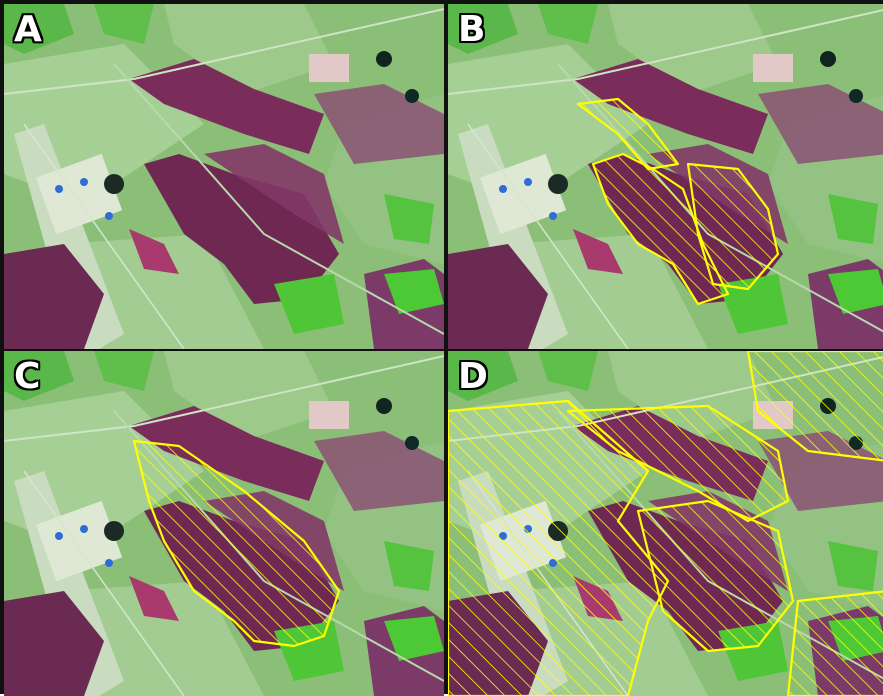  Describe the element at coordinates (472, 29) in the screenshot. I see `panel-label-b: B` at that location.